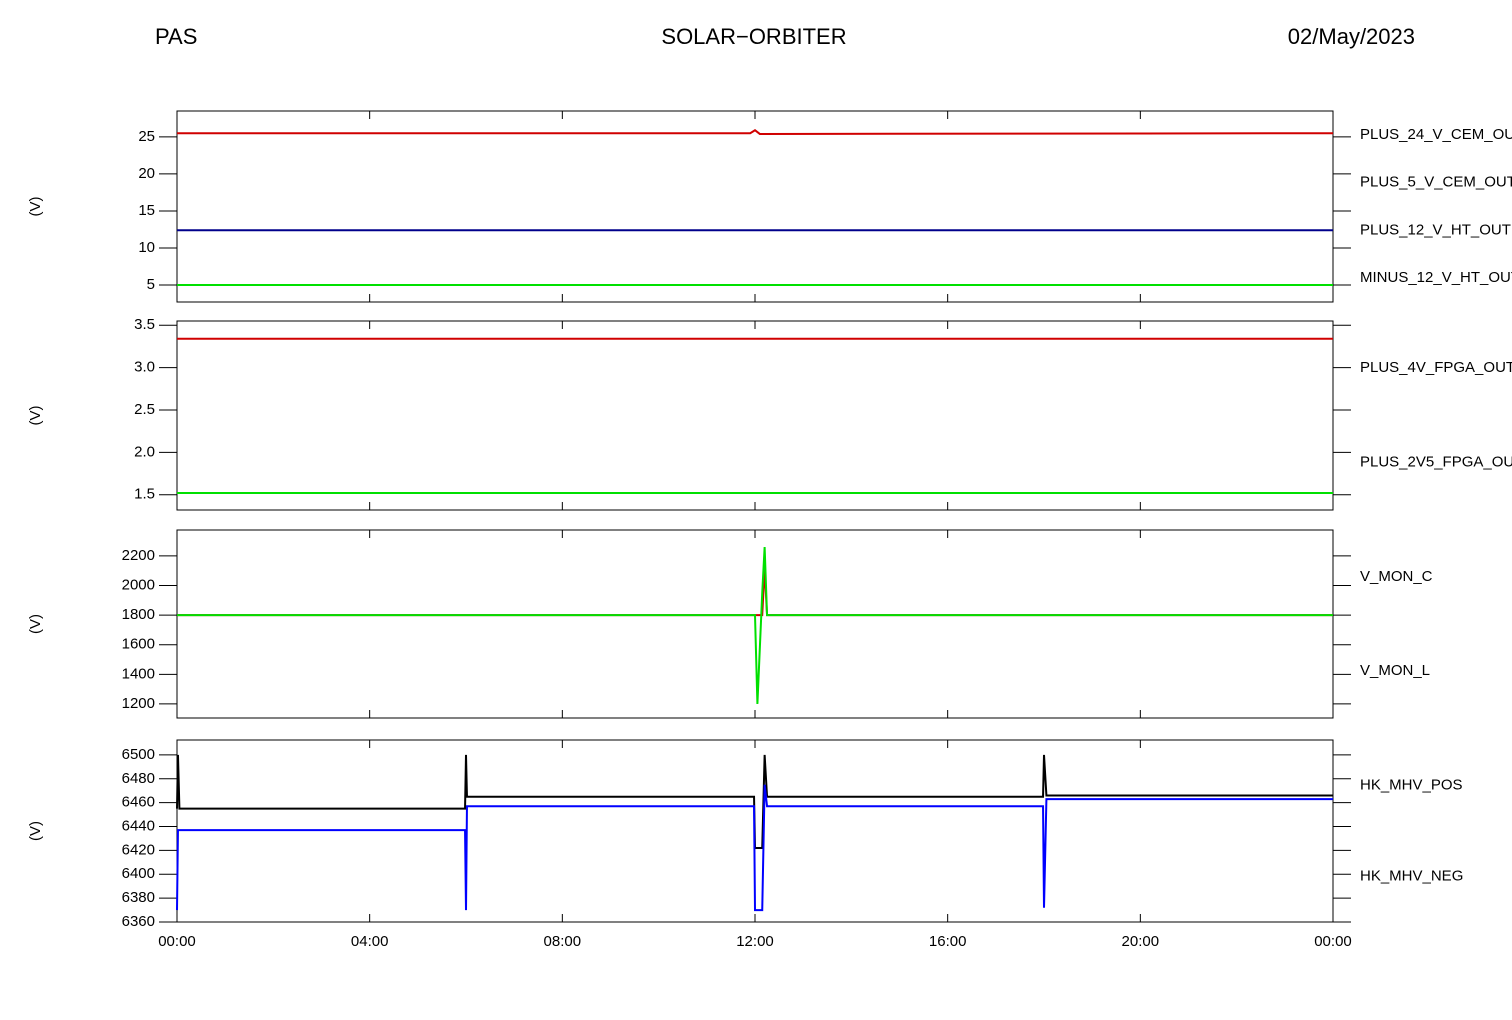 This screenshot has width=1512, height=1020. What do you see at coordinates (1396, 576) in the screenshot?
I see `legend-label: V_MON_C` at bounding box center [1396, 576].